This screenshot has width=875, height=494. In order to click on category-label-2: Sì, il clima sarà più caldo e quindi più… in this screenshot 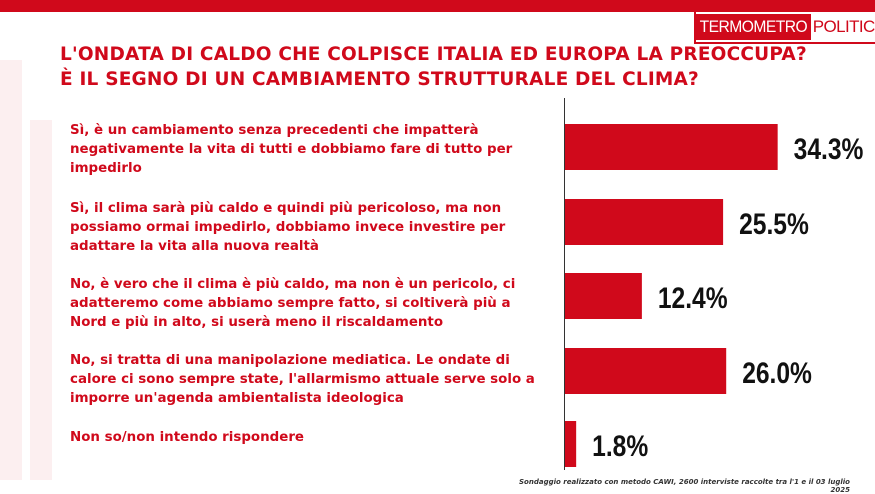, I will do `click(288, 227)`.